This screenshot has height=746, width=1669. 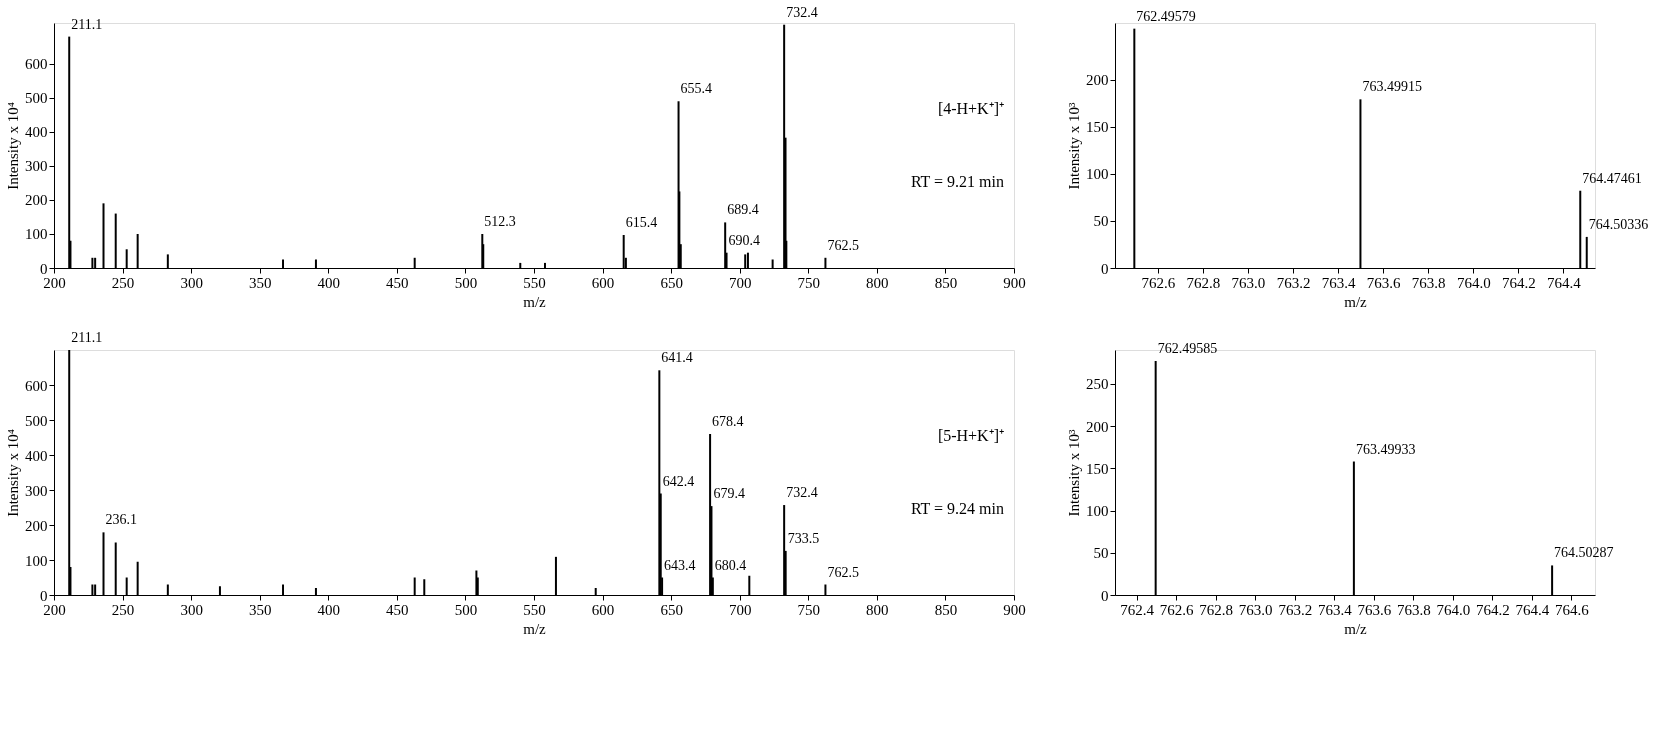 I want to click on annotation: 642.4, so click(x=678, y=481).